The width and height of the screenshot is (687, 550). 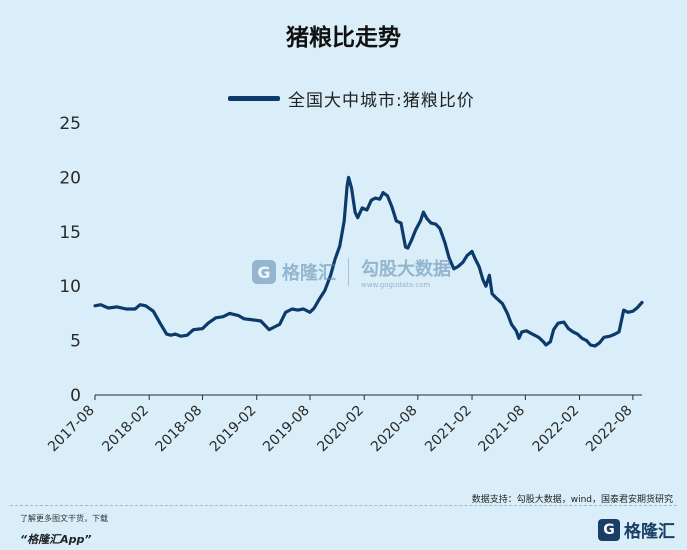 I want to click on watermark-right-sub: www.gogudata.com, so click(x=396, y=285).